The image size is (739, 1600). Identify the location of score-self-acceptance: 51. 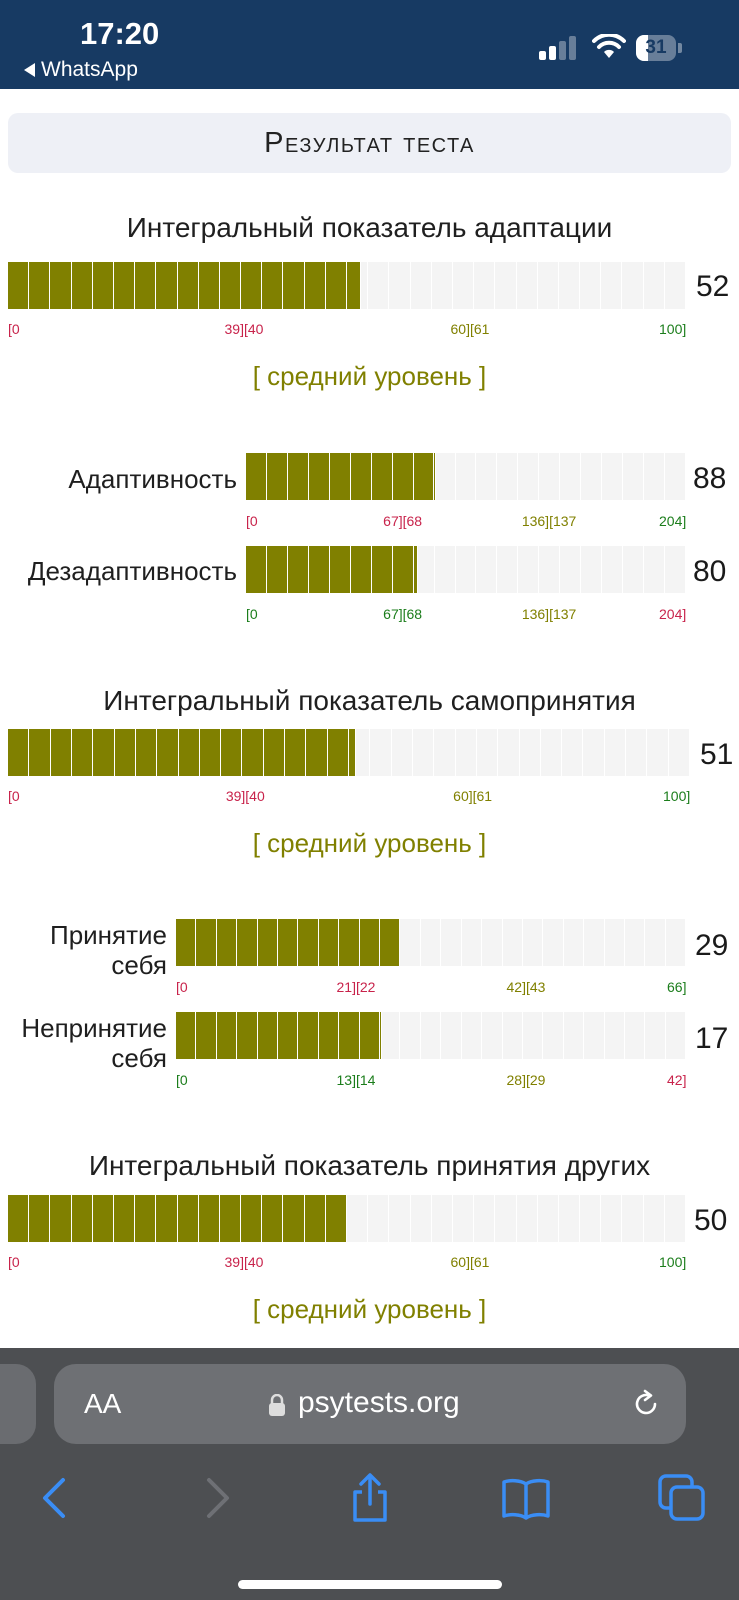
(717, 754).